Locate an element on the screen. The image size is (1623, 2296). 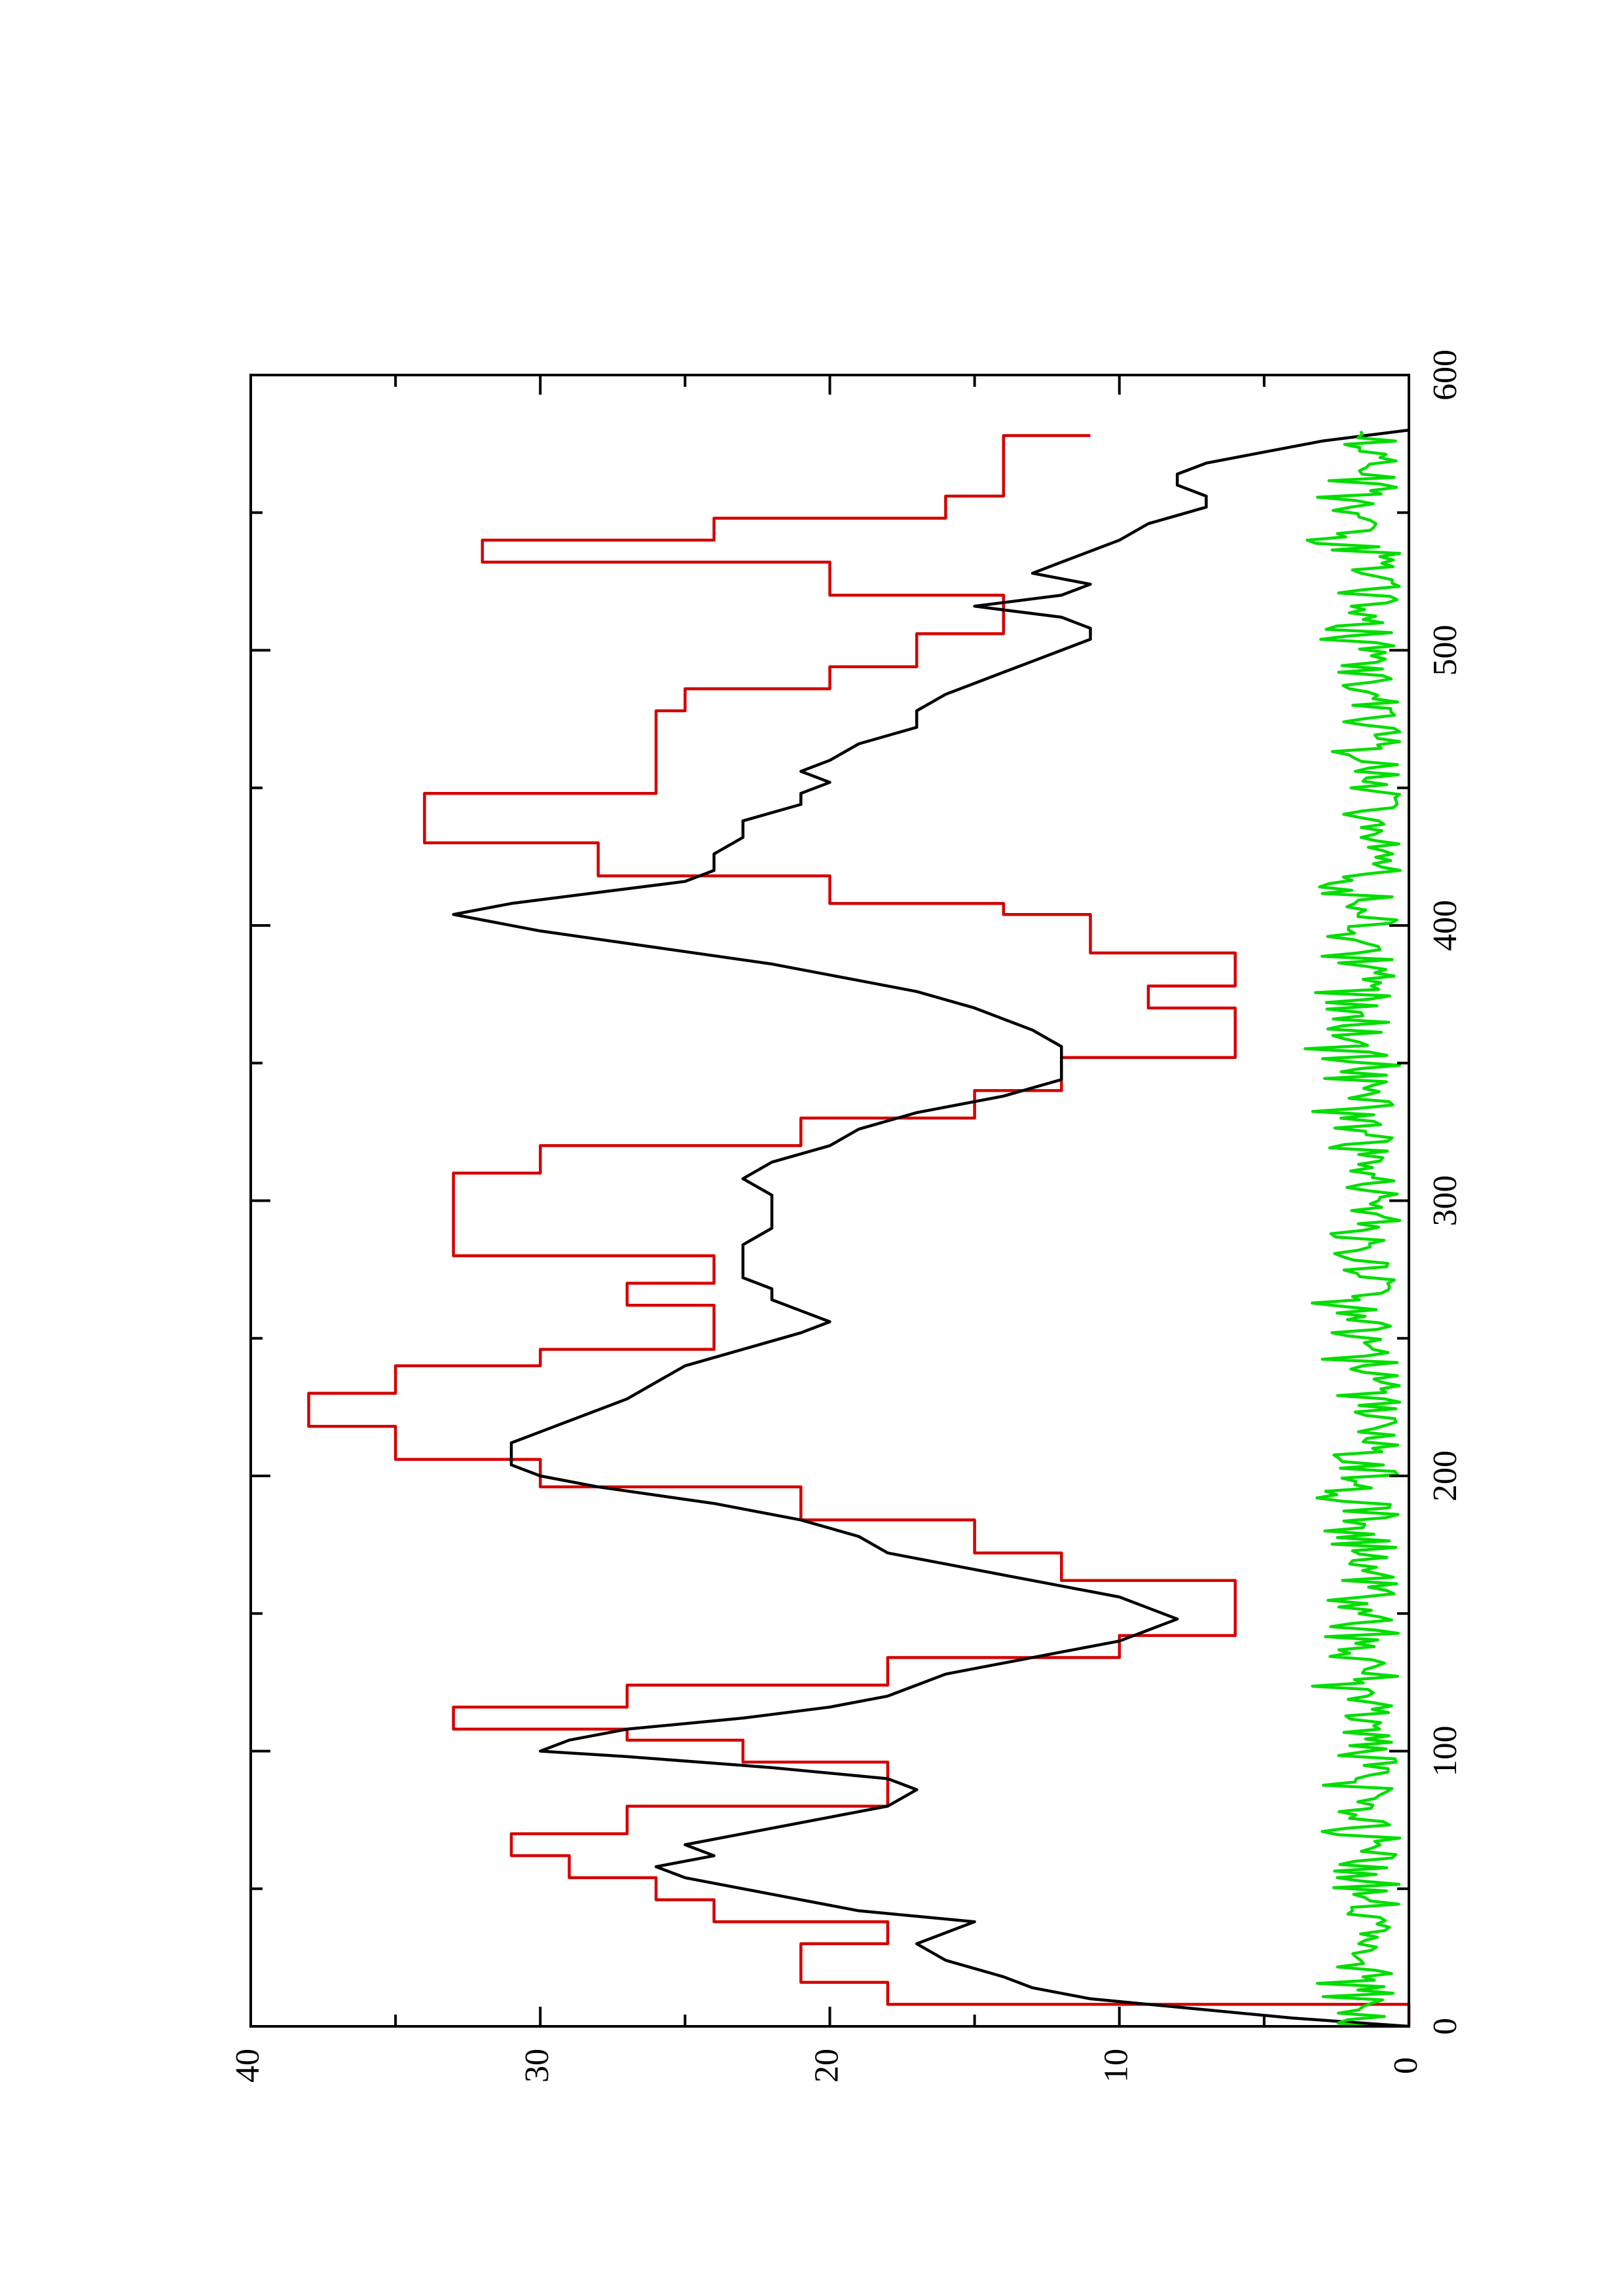
x-tick-label: 0 is located at coordinates (1445, 2026).